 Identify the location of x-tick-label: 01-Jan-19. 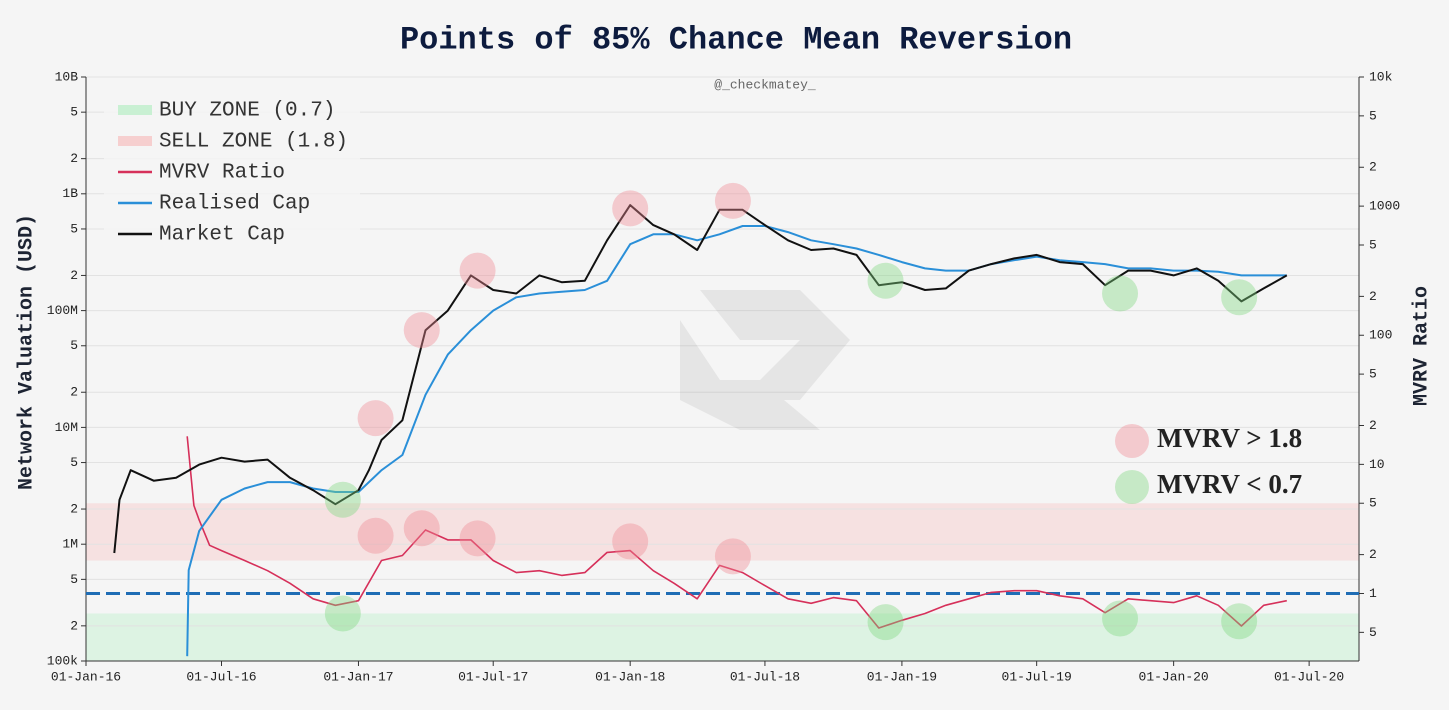
(902, 676).